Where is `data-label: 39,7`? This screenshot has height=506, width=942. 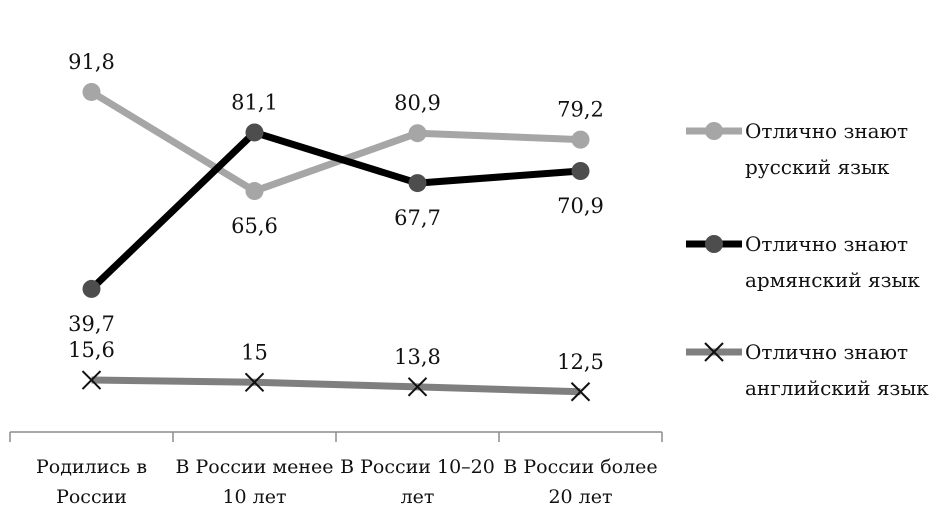 data-label: 39,7 is located at coordinates (91, 324).